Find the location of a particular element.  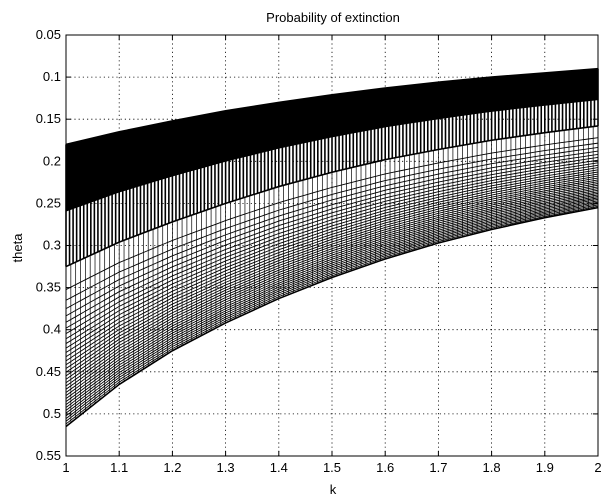

y-tick-label: 0.15 is located at coordinates (48, 118).